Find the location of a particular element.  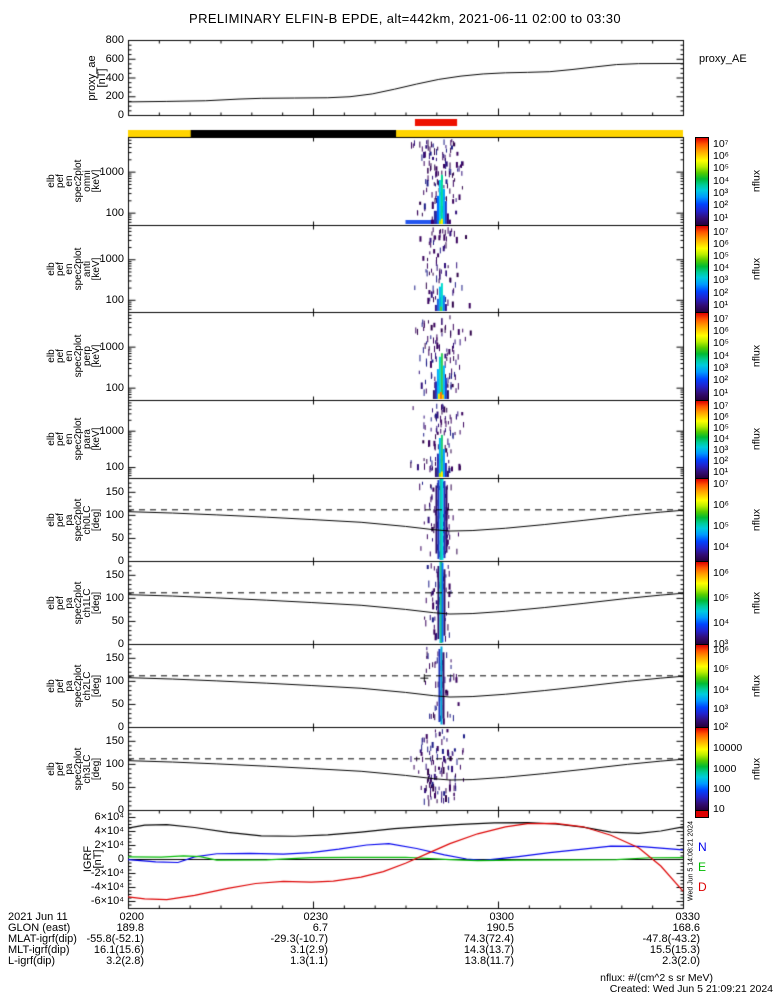

created-vertical-timestamp: Wed Jun 5 14:08:21 2024 is located at coordinates (691, 861).